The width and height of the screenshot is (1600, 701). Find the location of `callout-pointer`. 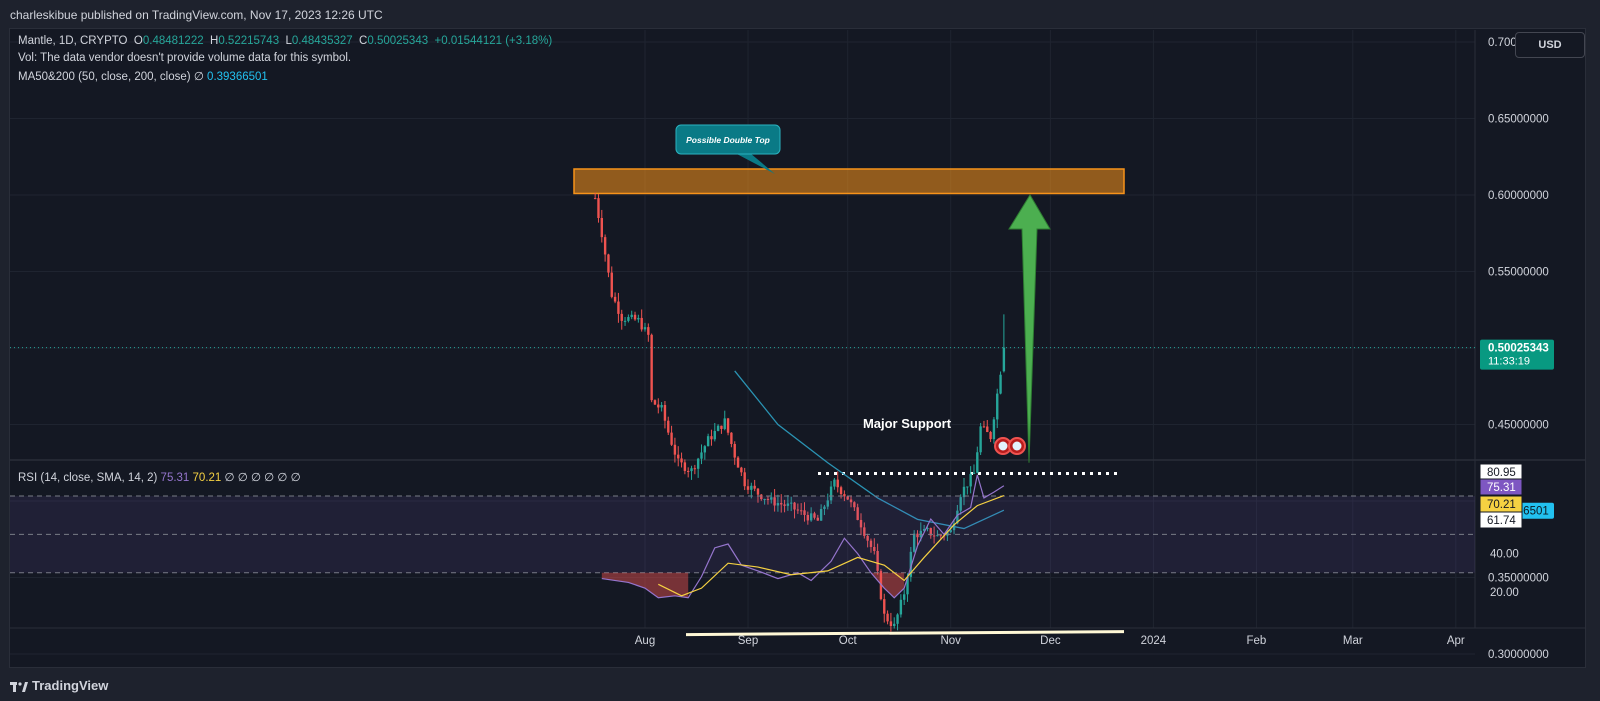

callout-pointer is located at coordinates (755, 163).